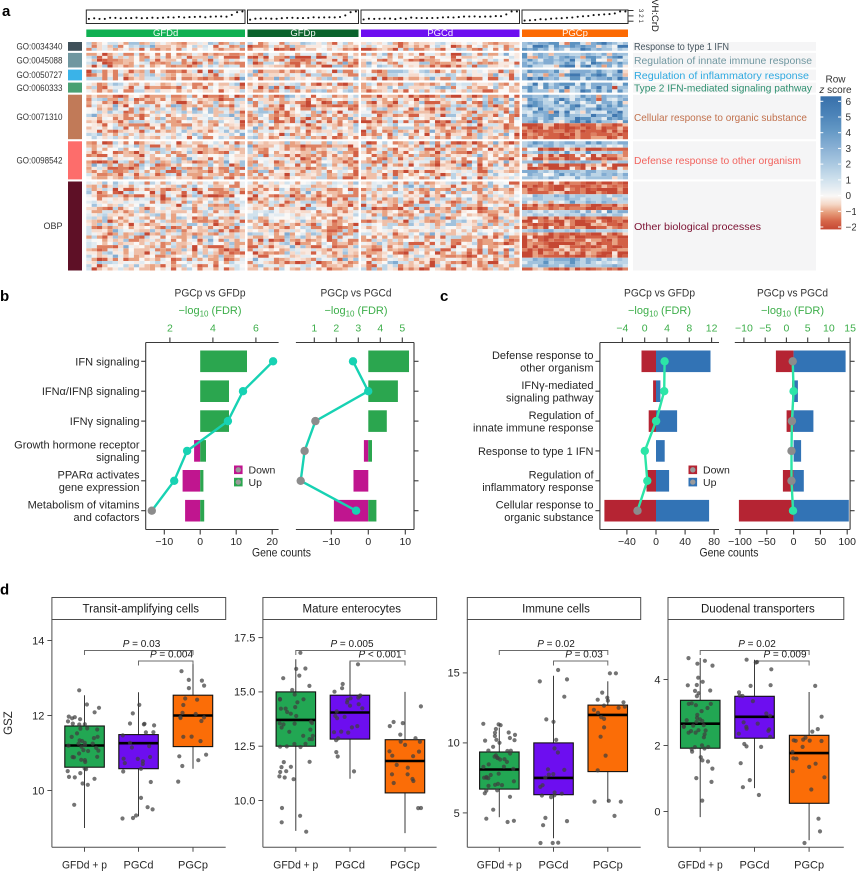 This screenshot has width=856, height=877. What do you see at coordinates (685, 542) in the screenshot?
I see `svg-text: 40` at bounding box center [685, 542].